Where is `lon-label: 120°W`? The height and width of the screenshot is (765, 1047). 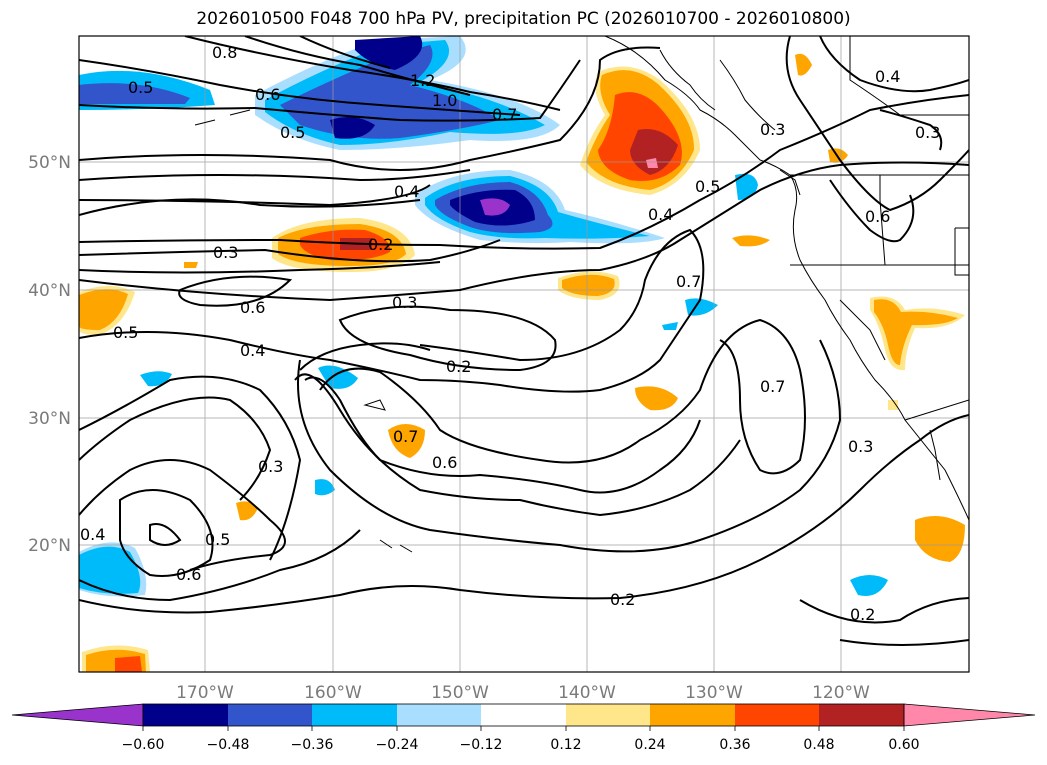 lon-label: 120°W is located at coordinates (841, 693).